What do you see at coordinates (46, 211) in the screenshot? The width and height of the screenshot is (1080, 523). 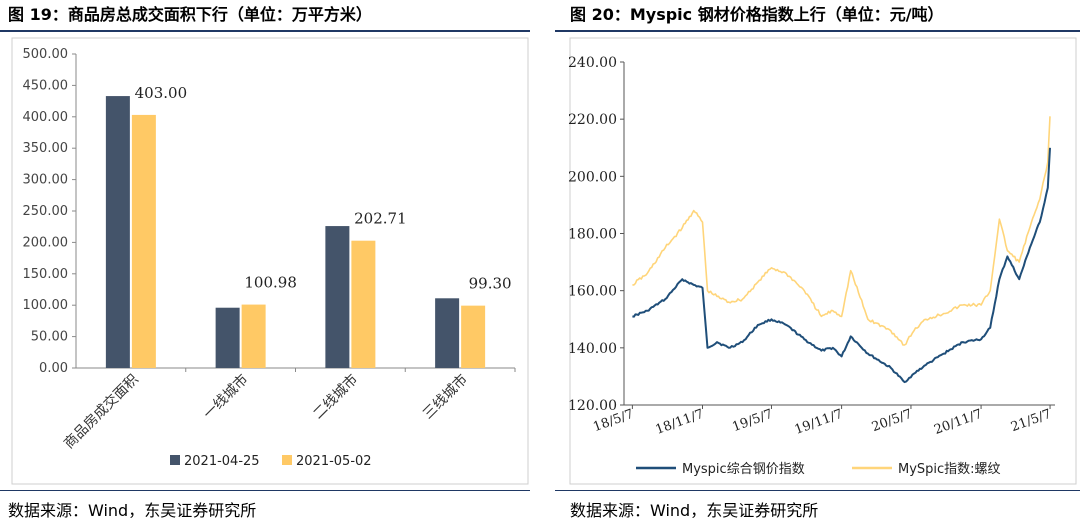 I see `bar-y-tick-label: 250.00` at bounding box center [46, 211].